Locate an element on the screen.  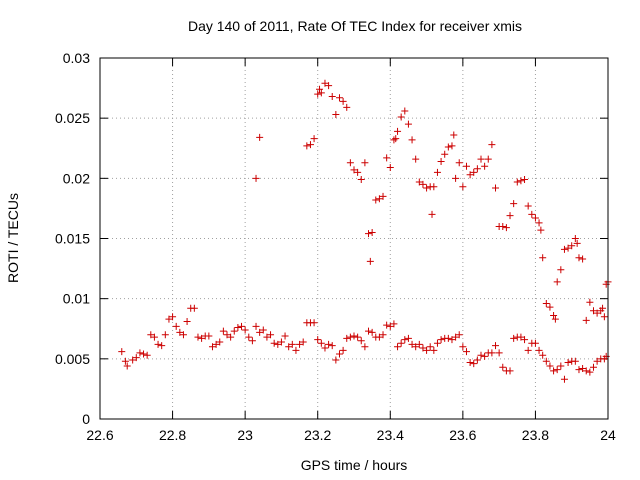
x-tick-label: 23.6 is located at coordinates (462, 435).